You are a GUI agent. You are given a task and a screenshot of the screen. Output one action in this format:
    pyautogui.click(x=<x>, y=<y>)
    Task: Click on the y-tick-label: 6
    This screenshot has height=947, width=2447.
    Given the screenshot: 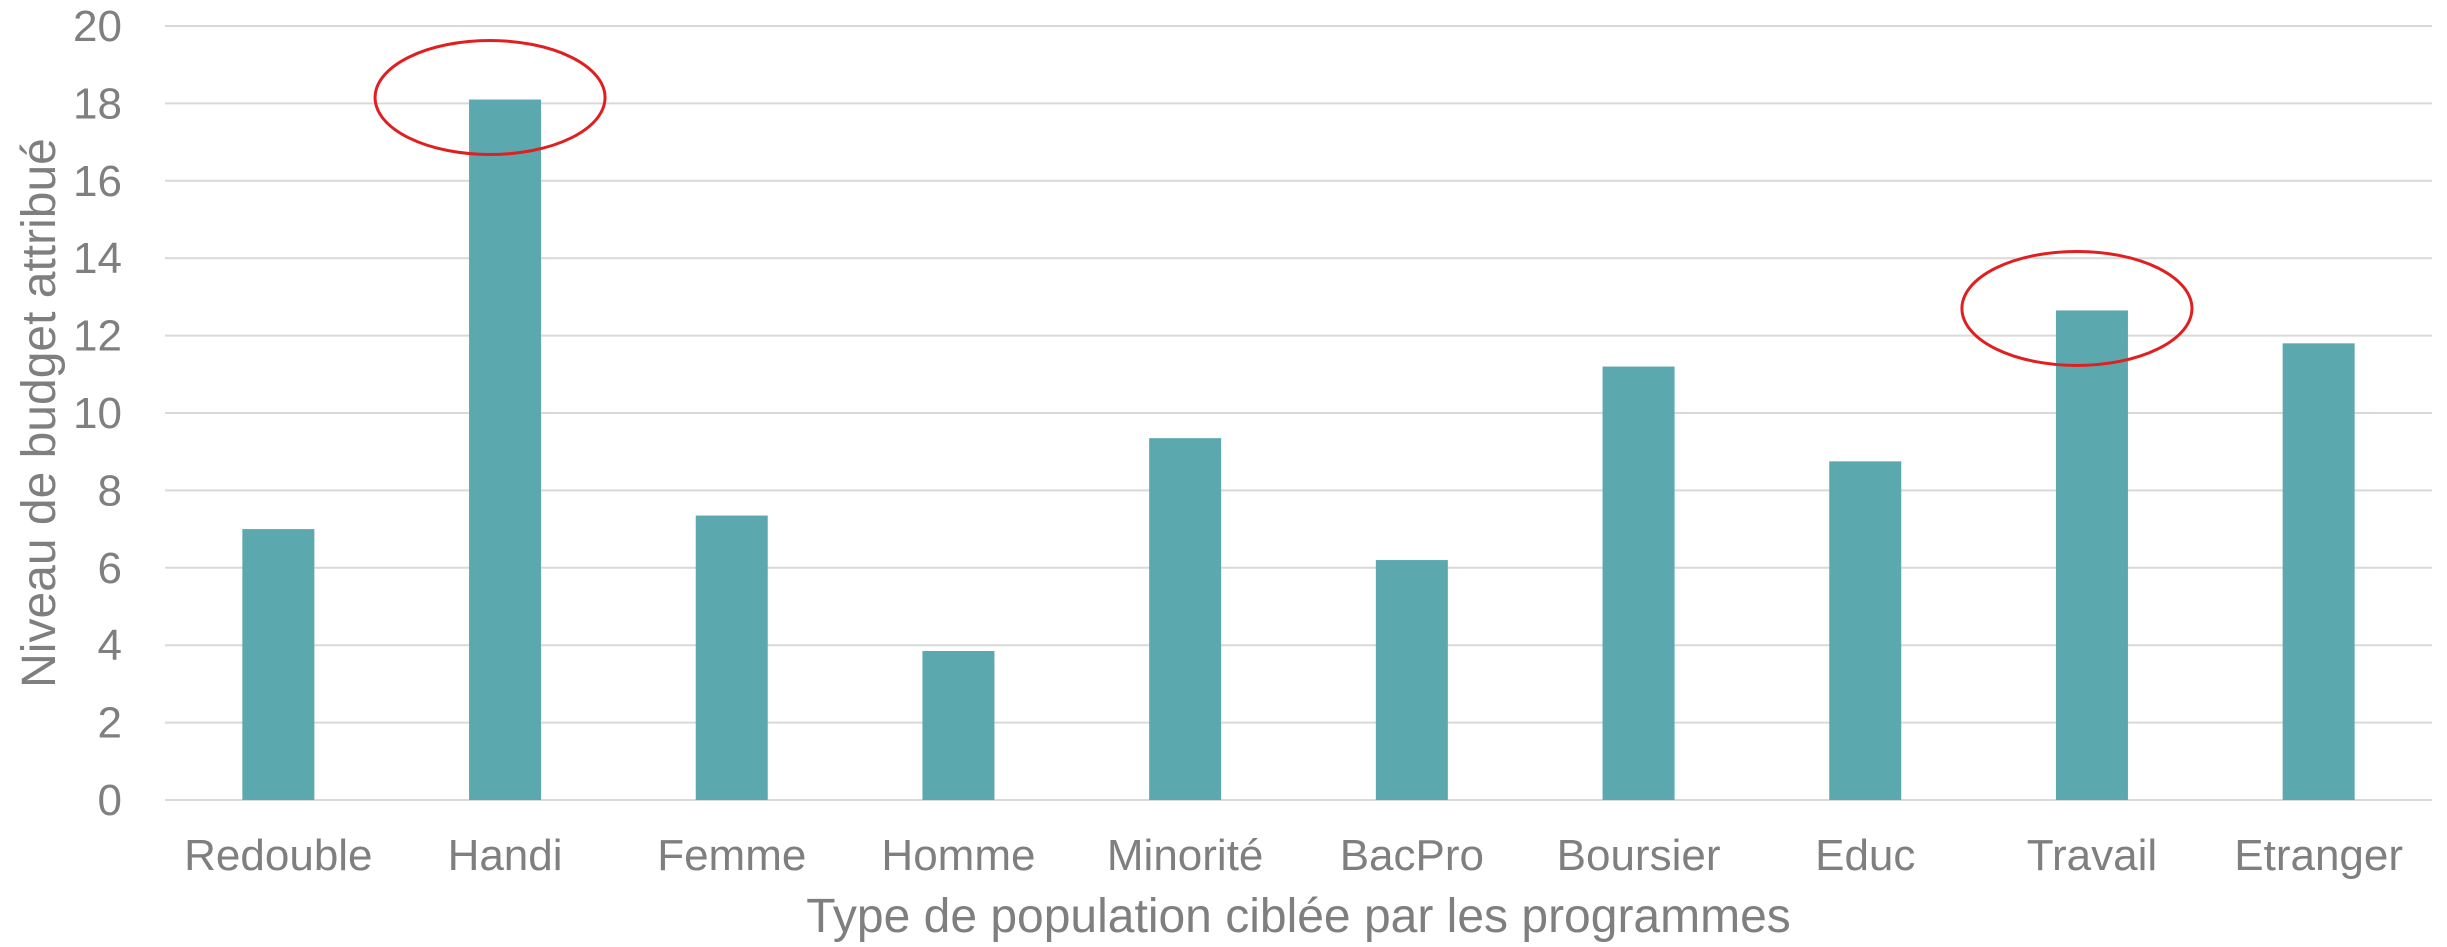 What is the action you would take?
    pyautogui.click(x=110, y=568)
    